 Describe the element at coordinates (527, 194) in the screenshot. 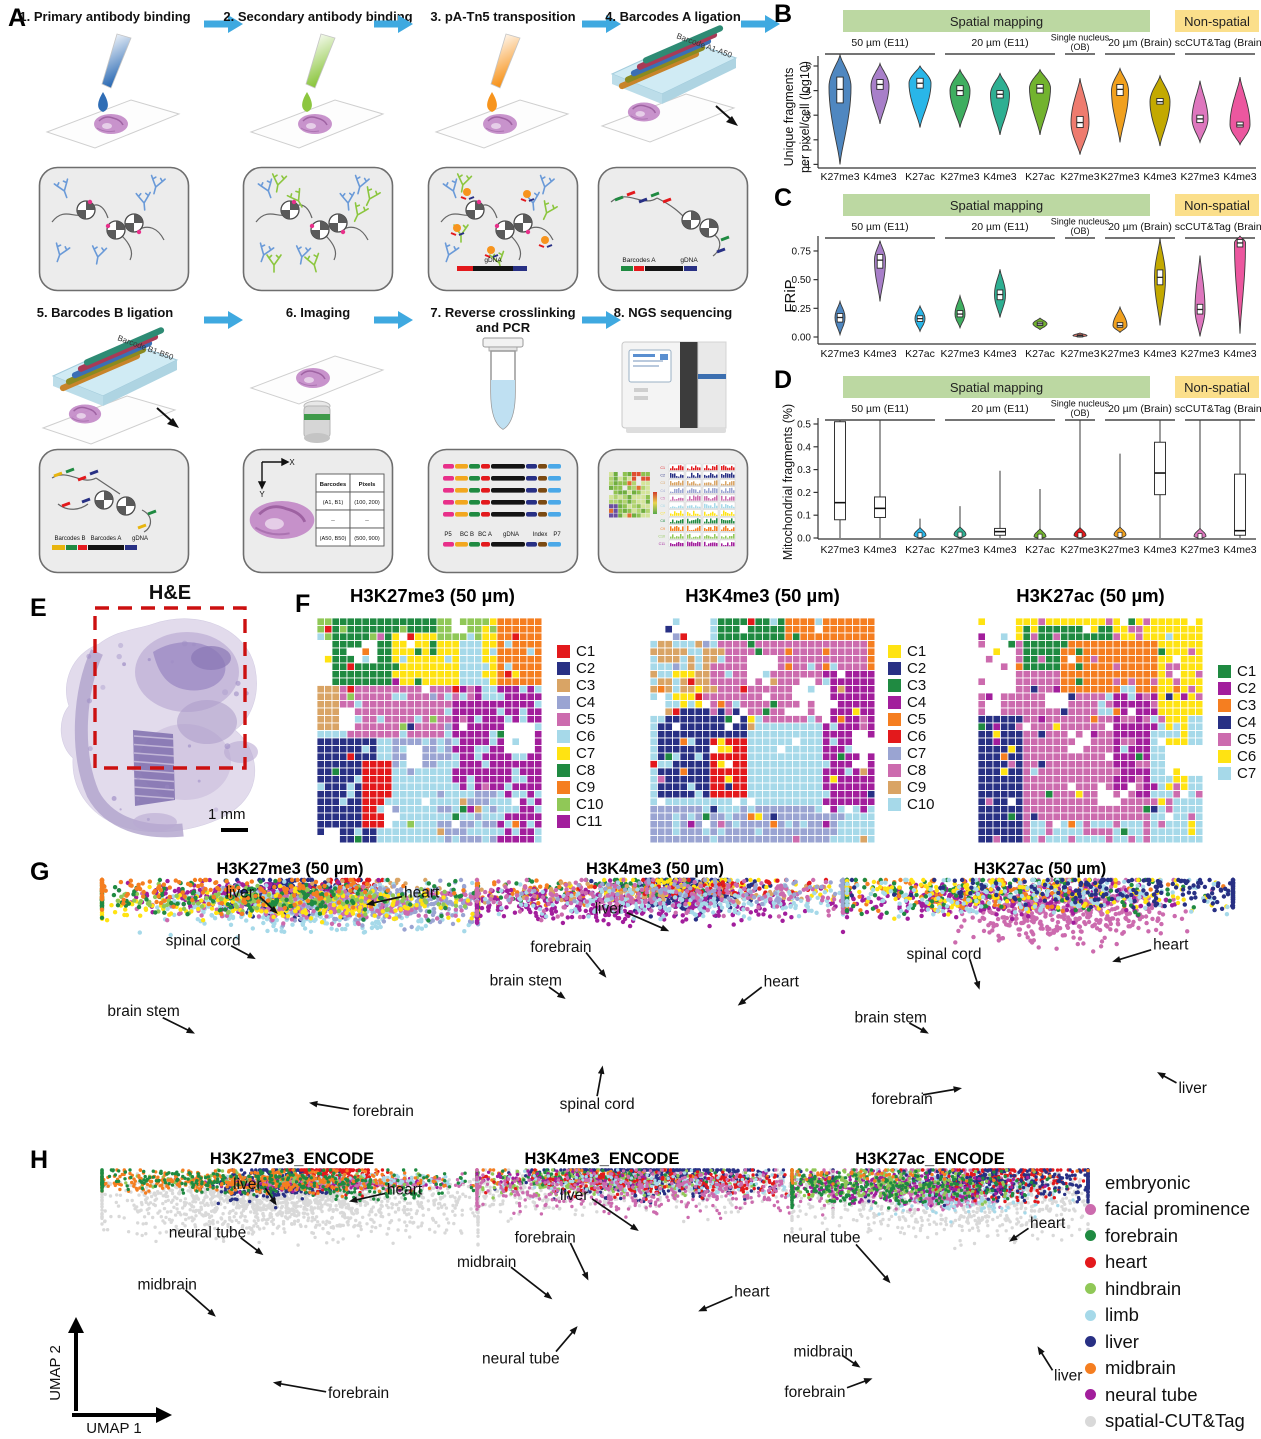

I see `tn5-icon` at that location.